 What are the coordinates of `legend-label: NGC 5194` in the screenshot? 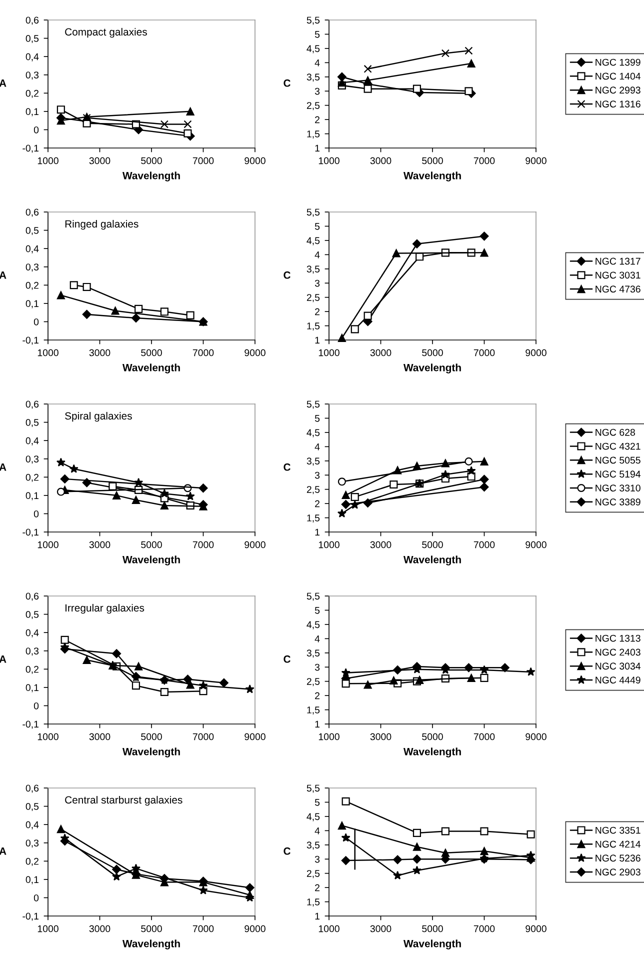 It's located at (618, 474).